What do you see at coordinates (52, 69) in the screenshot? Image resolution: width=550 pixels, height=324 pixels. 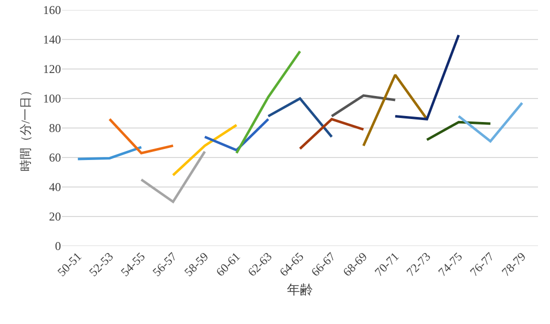 I see `y-tick-label: 120` at bounding box center [52, 69].